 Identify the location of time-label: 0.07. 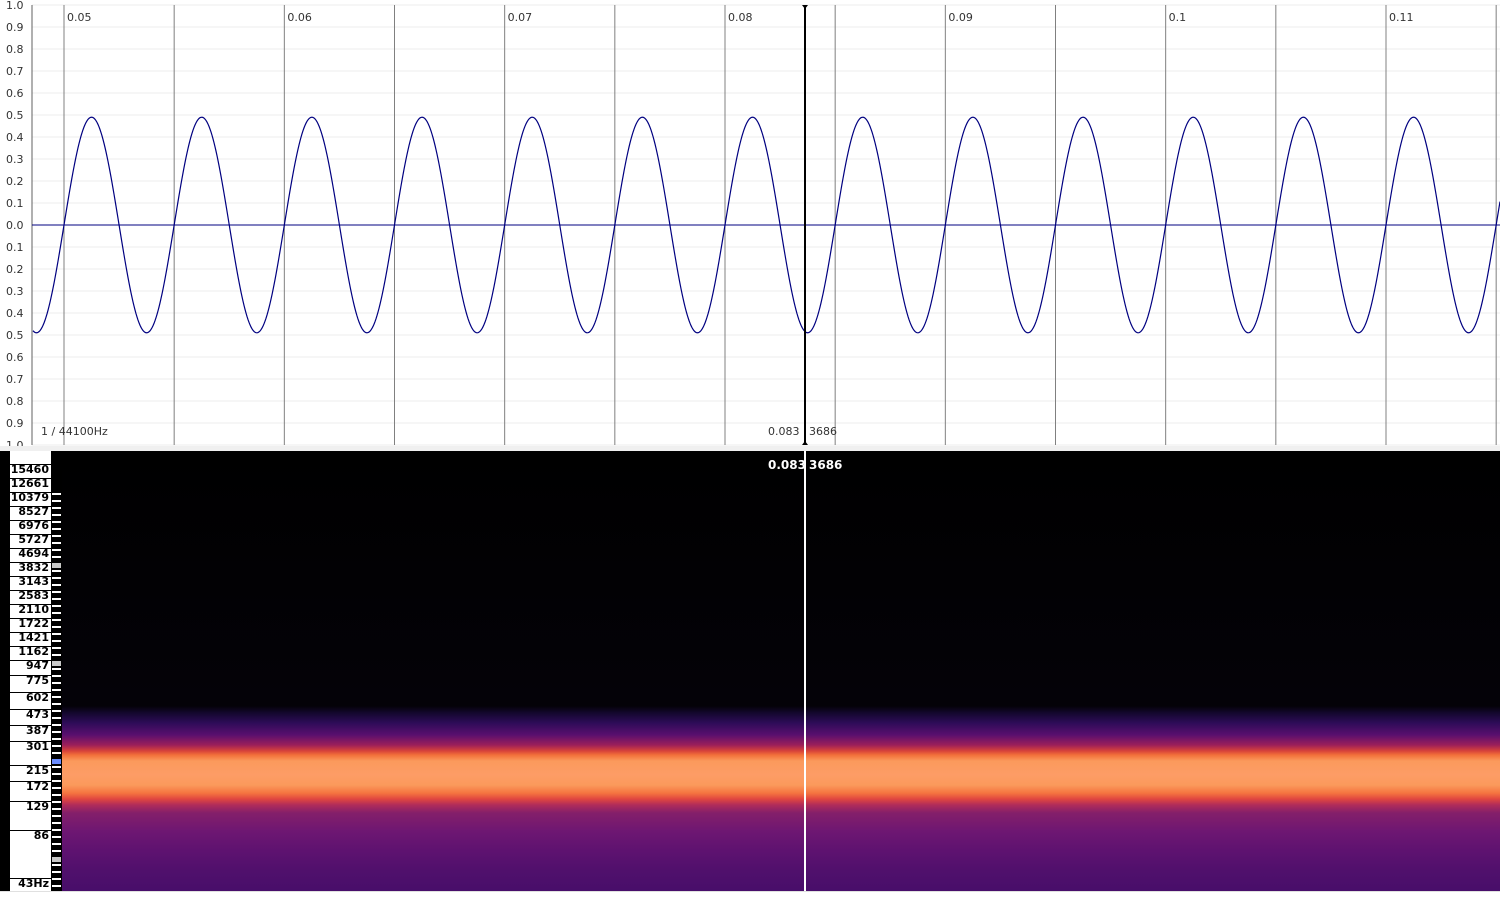
(520, 17).